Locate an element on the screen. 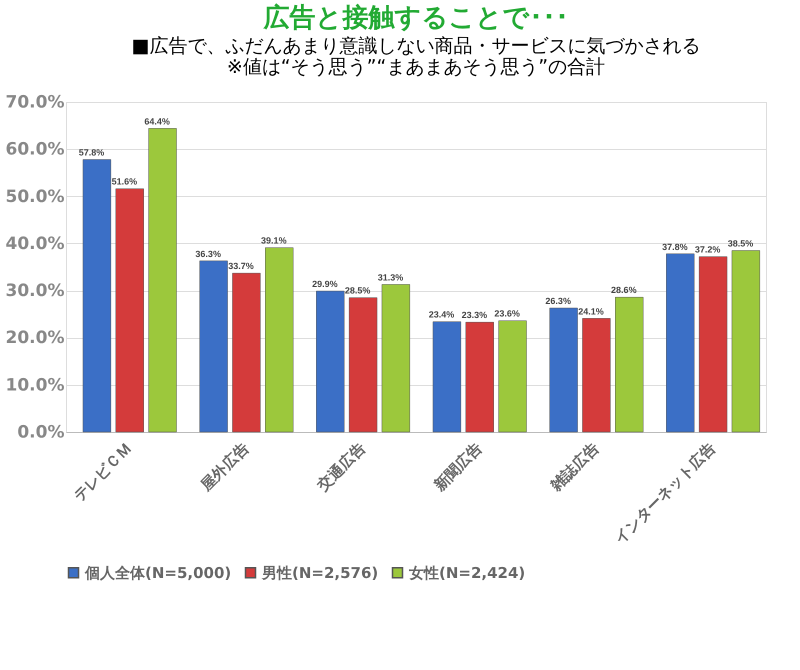  data-label: 24.1% is located at coordinates (591, 311).